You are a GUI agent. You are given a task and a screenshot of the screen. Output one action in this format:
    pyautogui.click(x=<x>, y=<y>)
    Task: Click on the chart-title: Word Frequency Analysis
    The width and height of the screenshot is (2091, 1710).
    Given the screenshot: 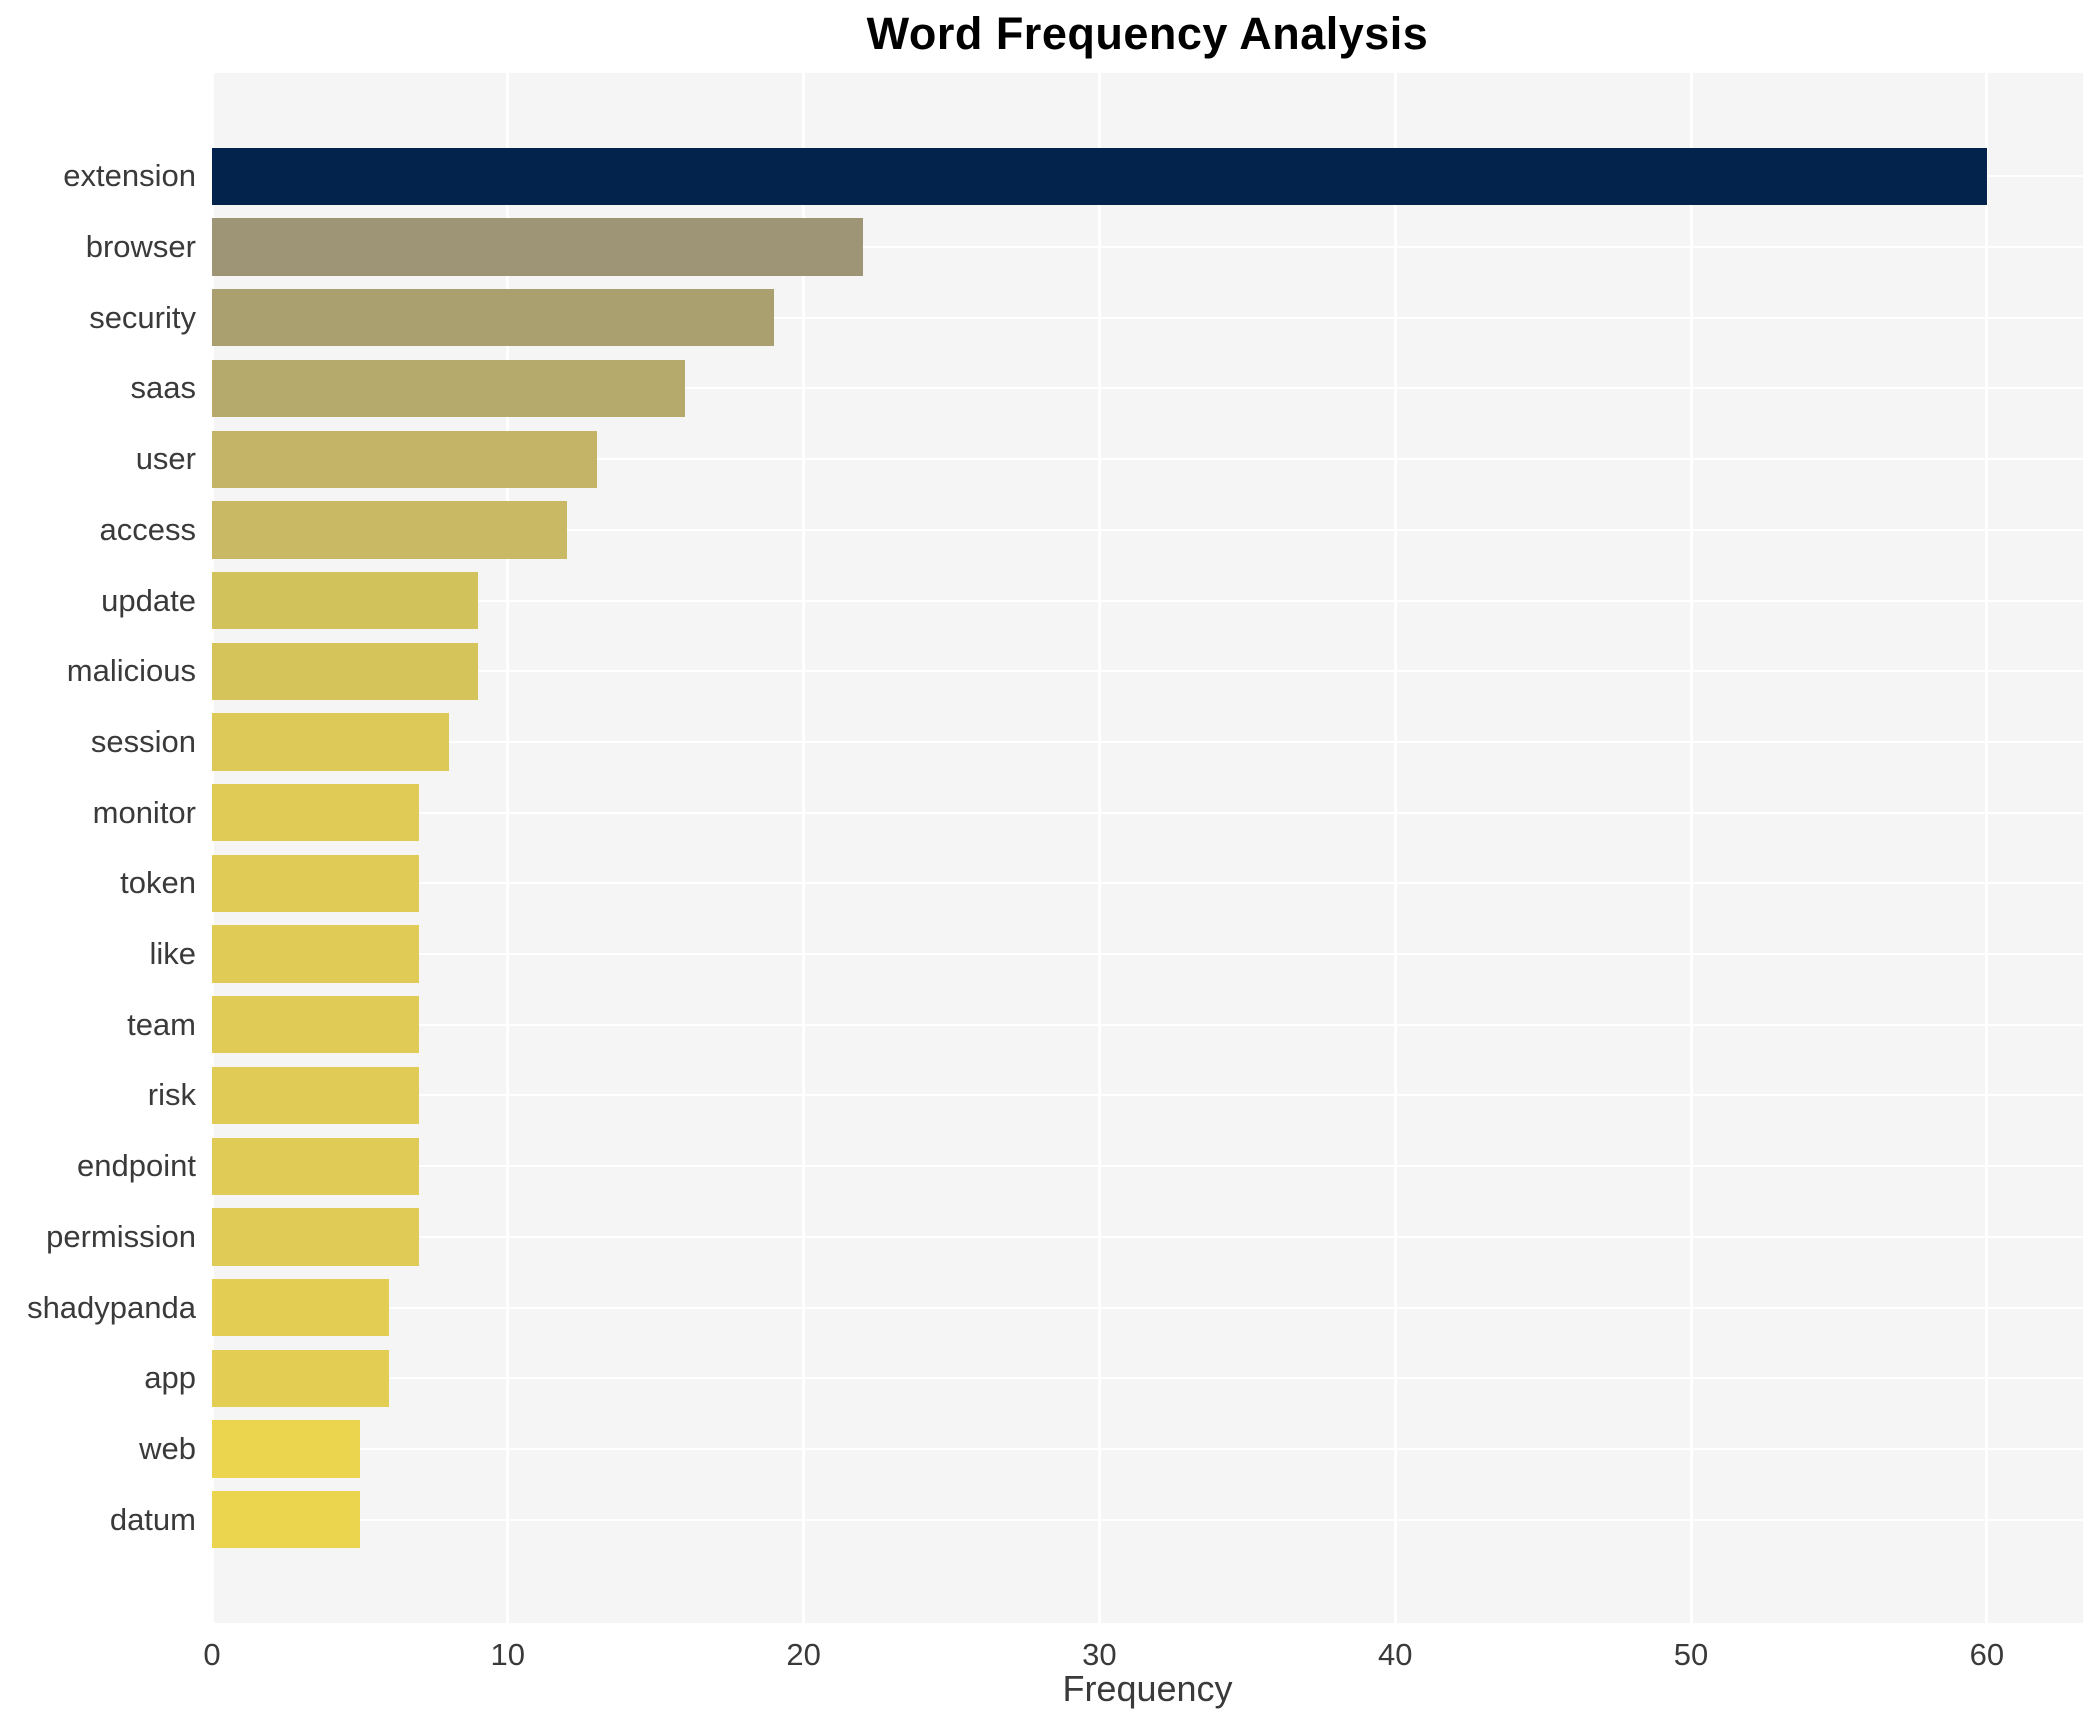 What is the action you would take?
    pyautogui.click(x=1147, y=33)
    